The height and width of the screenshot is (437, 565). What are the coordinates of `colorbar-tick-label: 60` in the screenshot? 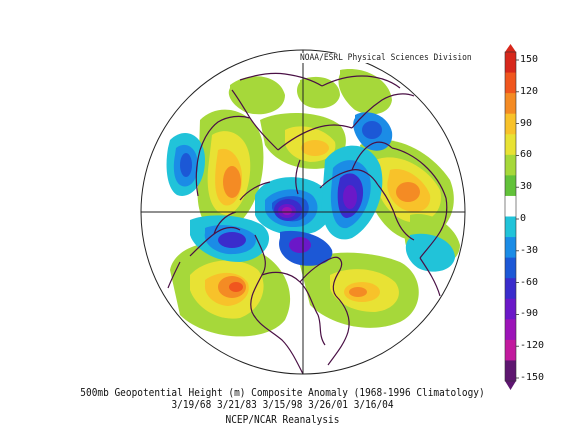 It's located at (526, 155).